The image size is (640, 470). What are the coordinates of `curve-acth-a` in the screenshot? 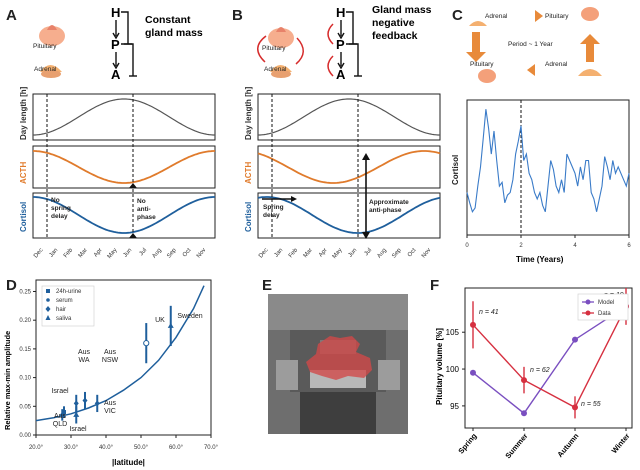 It's located at (124, 167).